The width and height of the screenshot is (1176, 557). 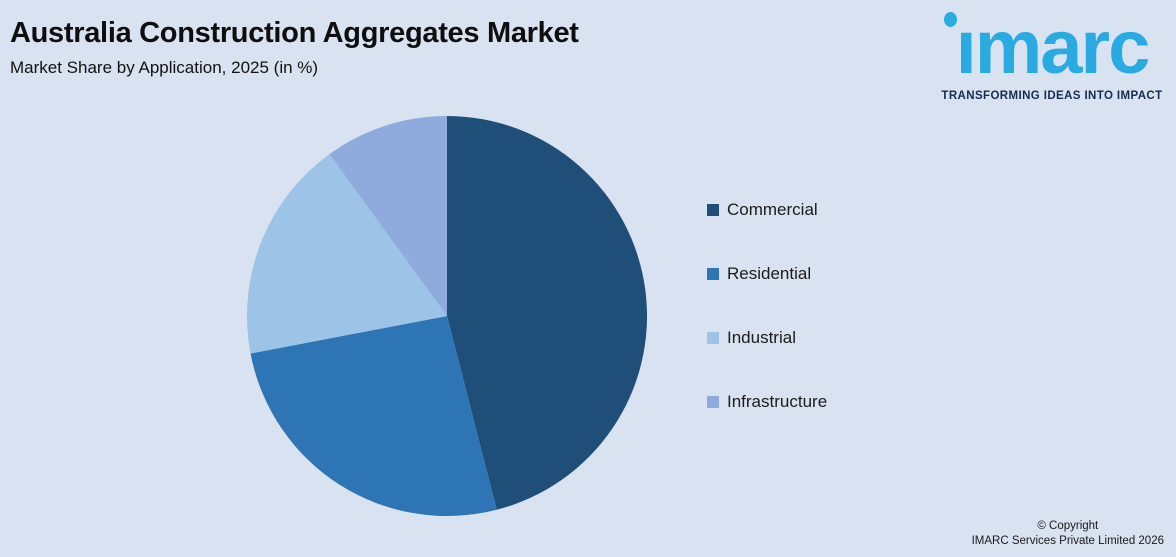 What do you see at coordinates (777, 401) in the screenshot?
I see `legend-label: Infrastructure` at bounding box center [777, 401].